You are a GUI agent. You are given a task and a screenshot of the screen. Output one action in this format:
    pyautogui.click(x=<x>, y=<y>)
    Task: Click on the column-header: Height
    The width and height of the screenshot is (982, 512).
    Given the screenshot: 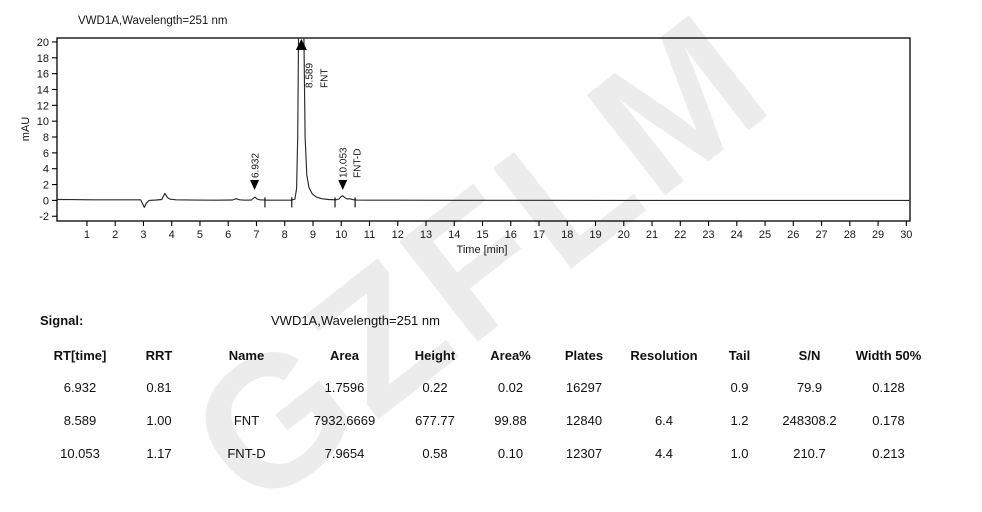 What is the action you would take?
    pyautogui.click(x=435, y=355)
    